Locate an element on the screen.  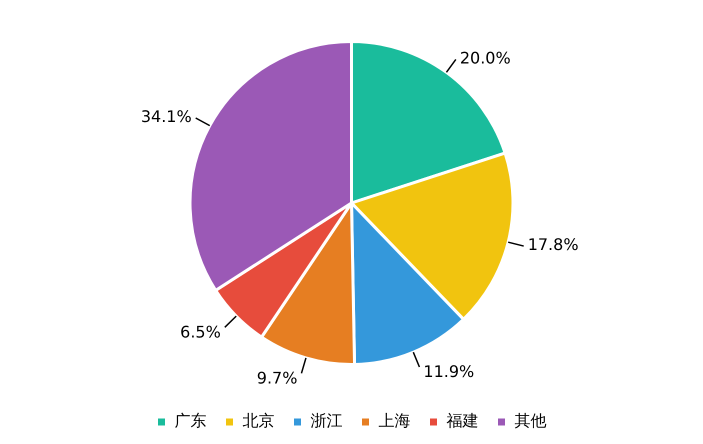
data-label: 34.1% is located at coordinates (166, 116).